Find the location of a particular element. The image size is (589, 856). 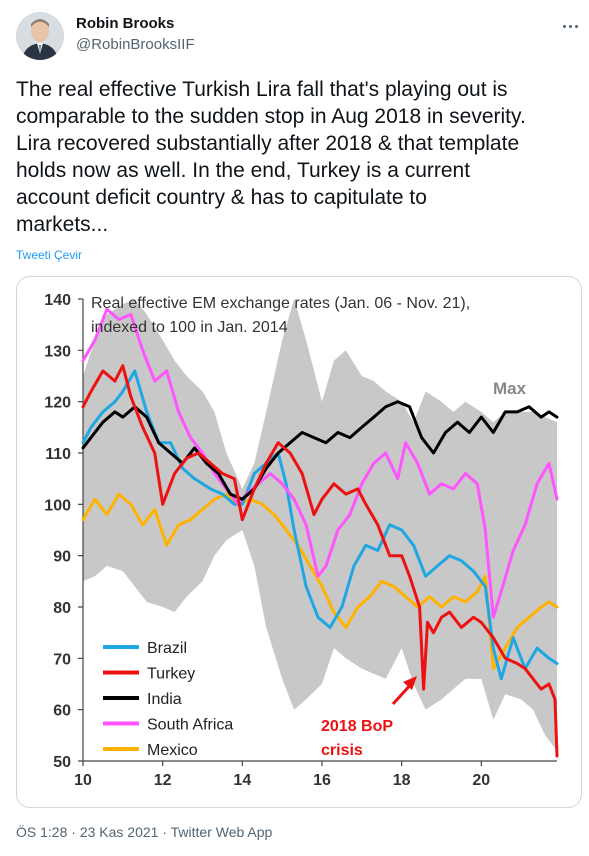

legend-label: Turkey is located at coordinates (171, 674).